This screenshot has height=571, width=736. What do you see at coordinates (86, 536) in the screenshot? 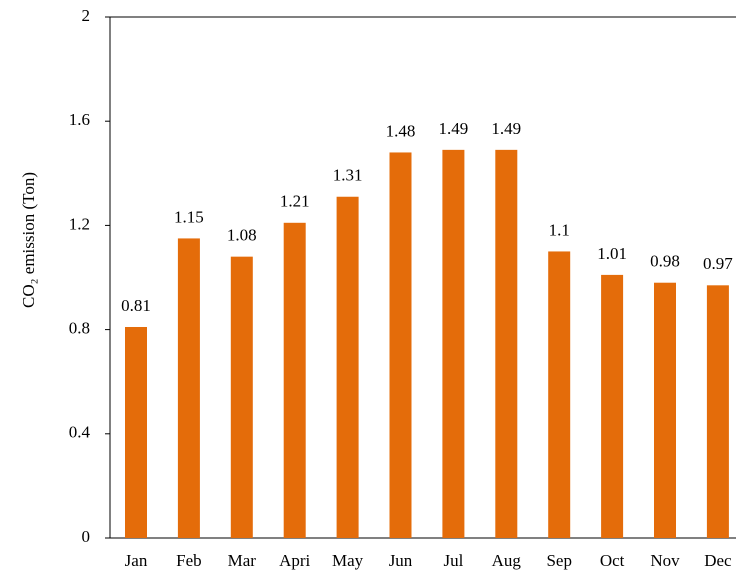
I see `y-tick-label: 0` at bounding box center [86, 536].